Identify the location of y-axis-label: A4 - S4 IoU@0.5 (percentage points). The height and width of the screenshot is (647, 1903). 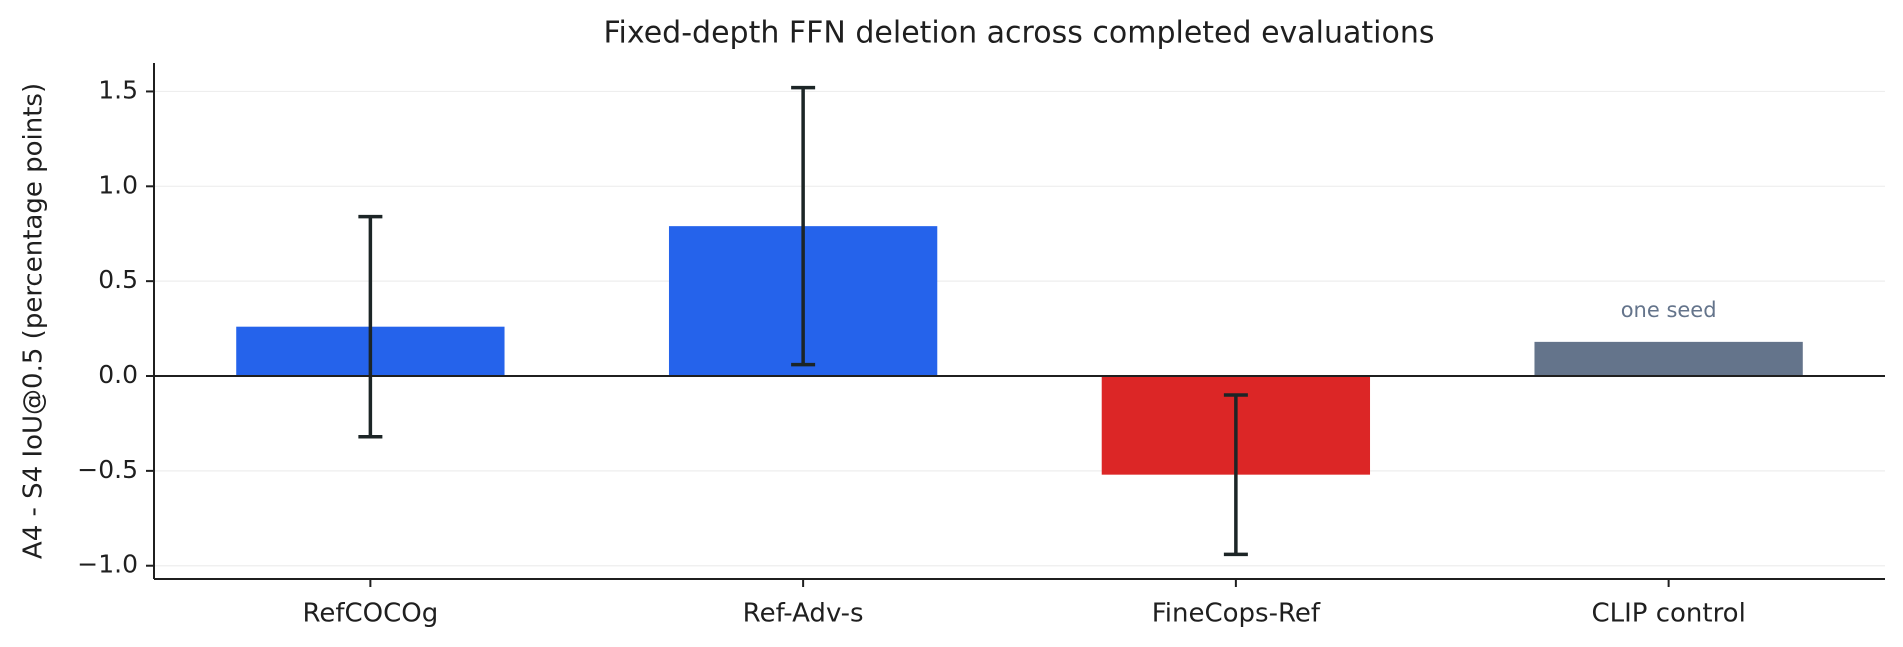
(34, 321).